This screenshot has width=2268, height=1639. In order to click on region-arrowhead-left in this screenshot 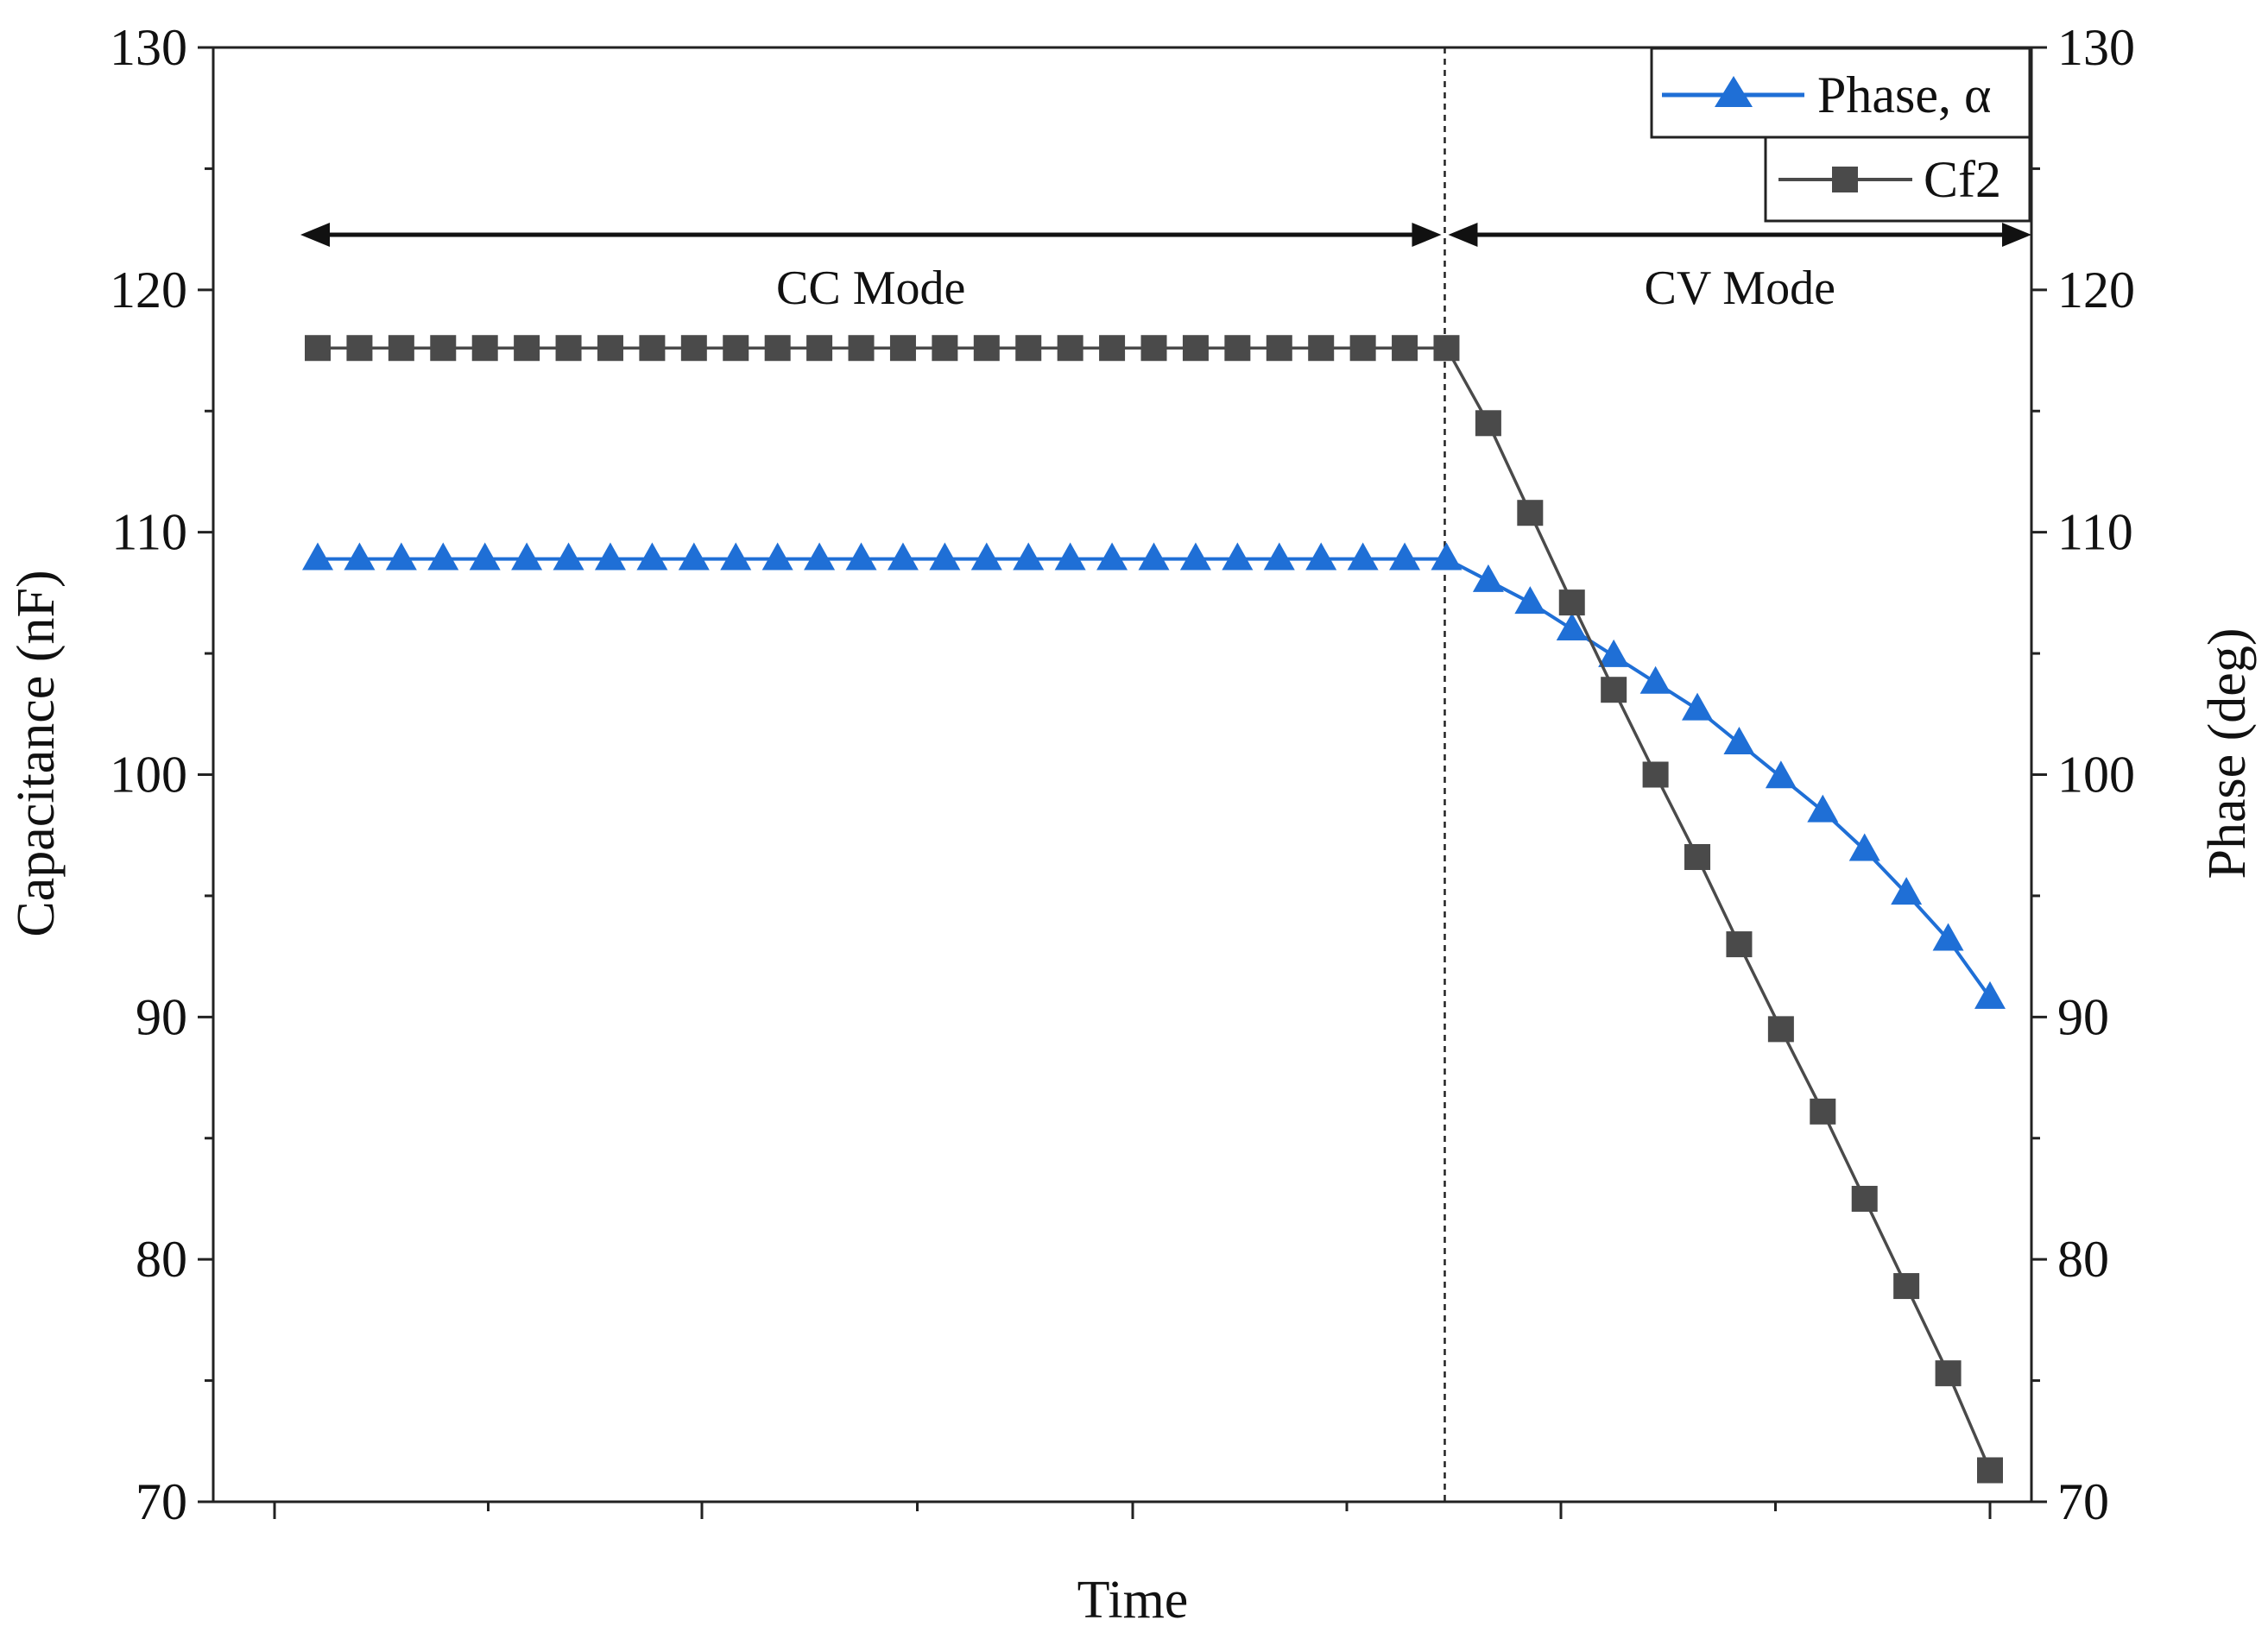, I will do `click(315, 235)`.